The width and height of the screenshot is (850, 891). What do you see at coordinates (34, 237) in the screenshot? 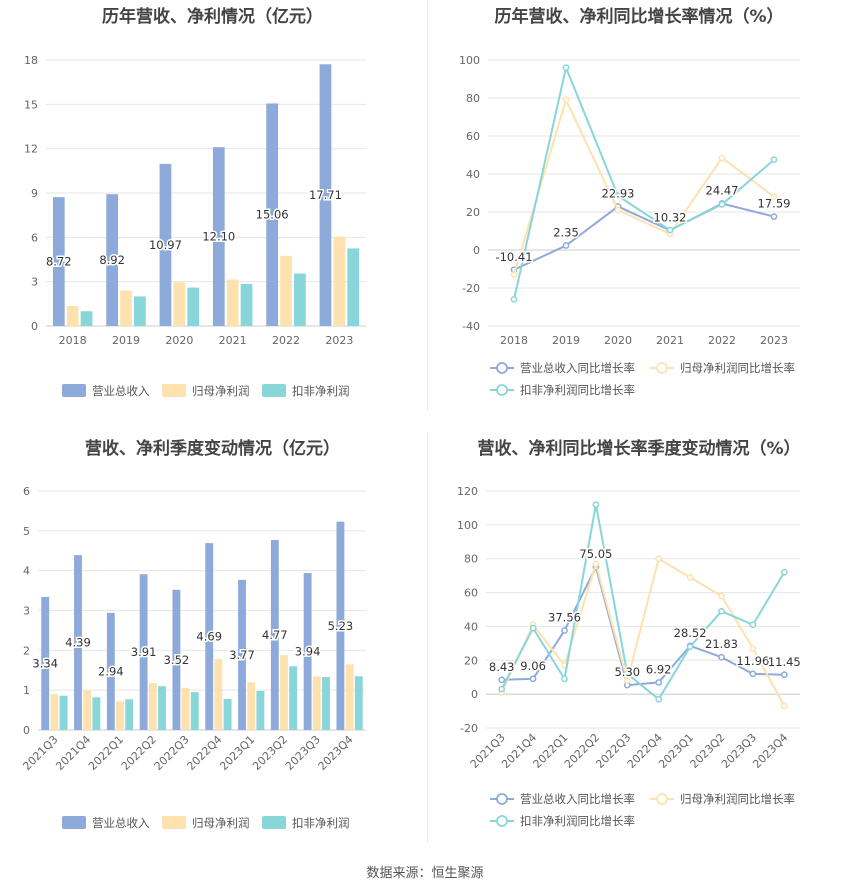
I see `y-tick-label: 6` at bounding box center [34, 237].